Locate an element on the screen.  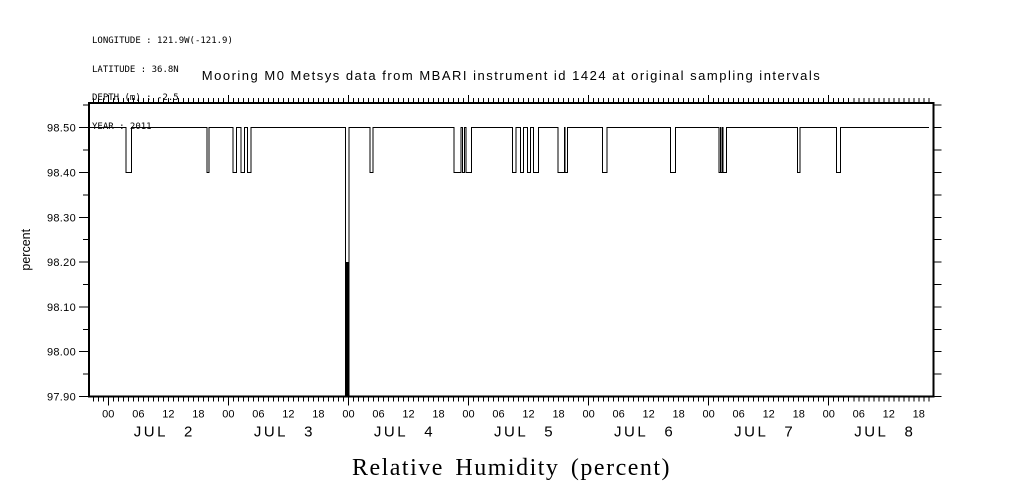
day-label: JUL 6 is located at coordinates (644, 432).